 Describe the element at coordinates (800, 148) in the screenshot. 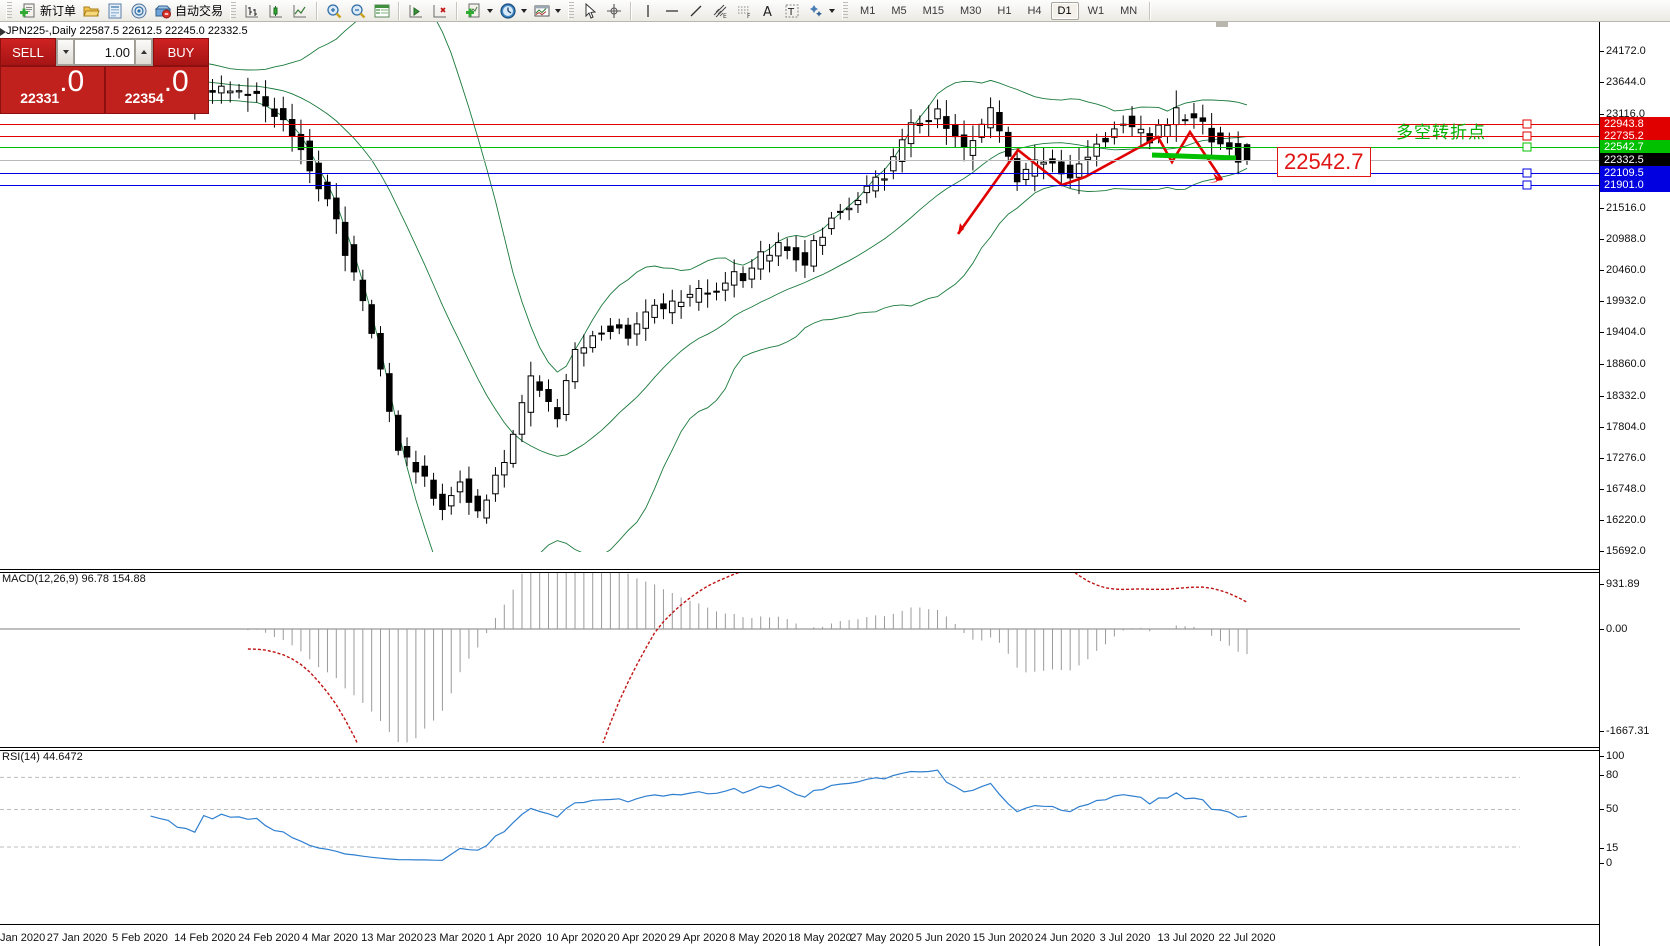

I see `level-line-22542.7` at that location.